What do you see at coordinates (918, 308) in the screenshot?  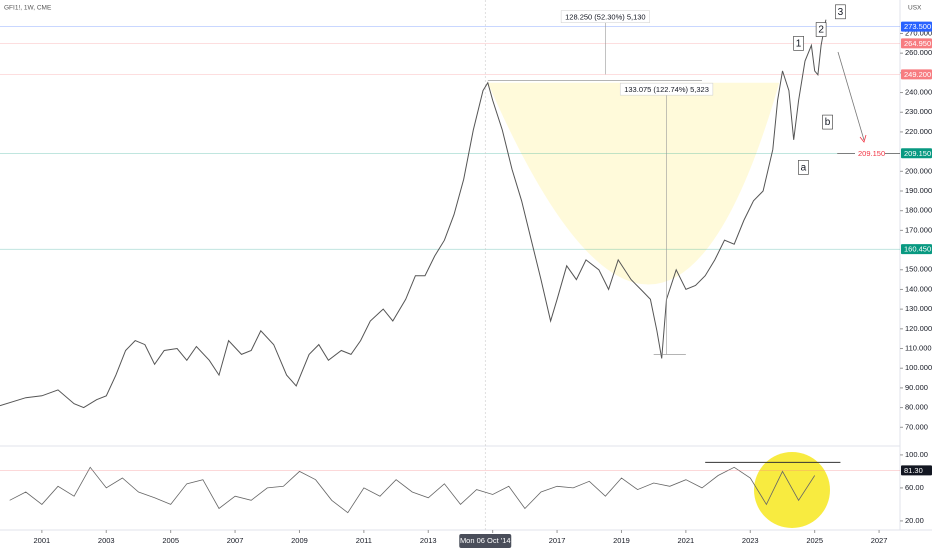 I see `y-tick-label: 130.000` at bounding box center [918, 308].